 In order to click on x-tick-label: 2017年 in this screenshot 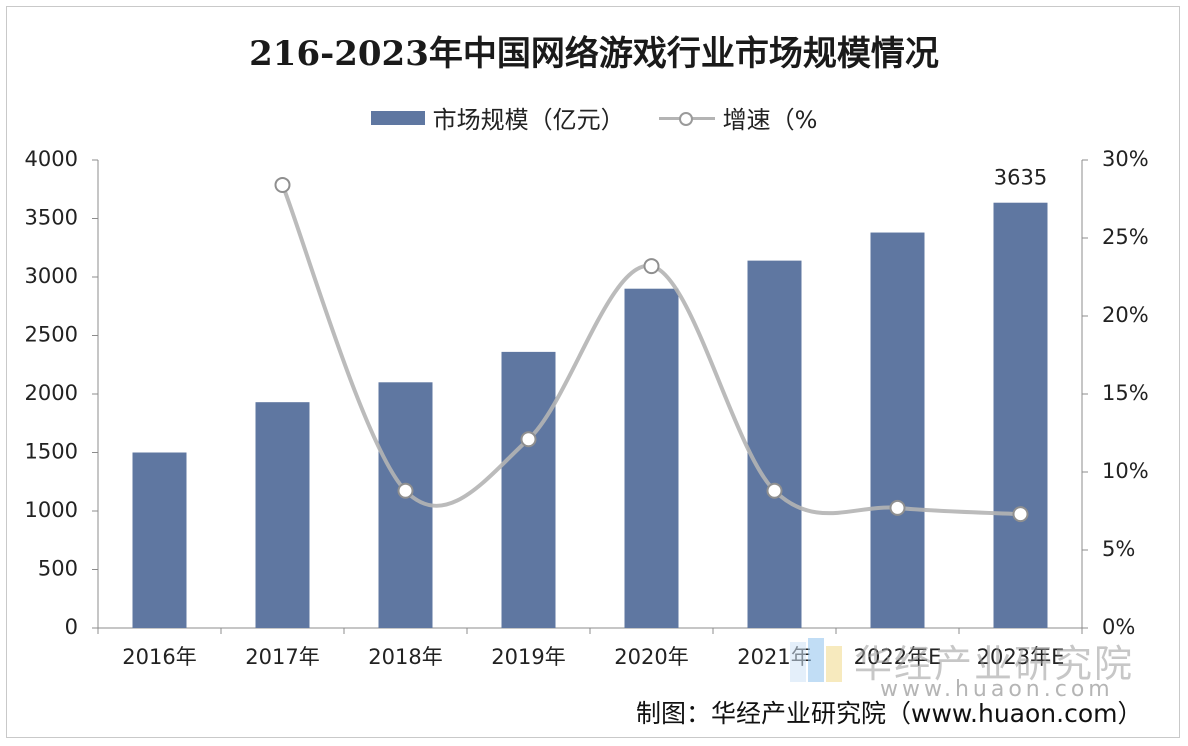, I will do `click(282, 657)`.